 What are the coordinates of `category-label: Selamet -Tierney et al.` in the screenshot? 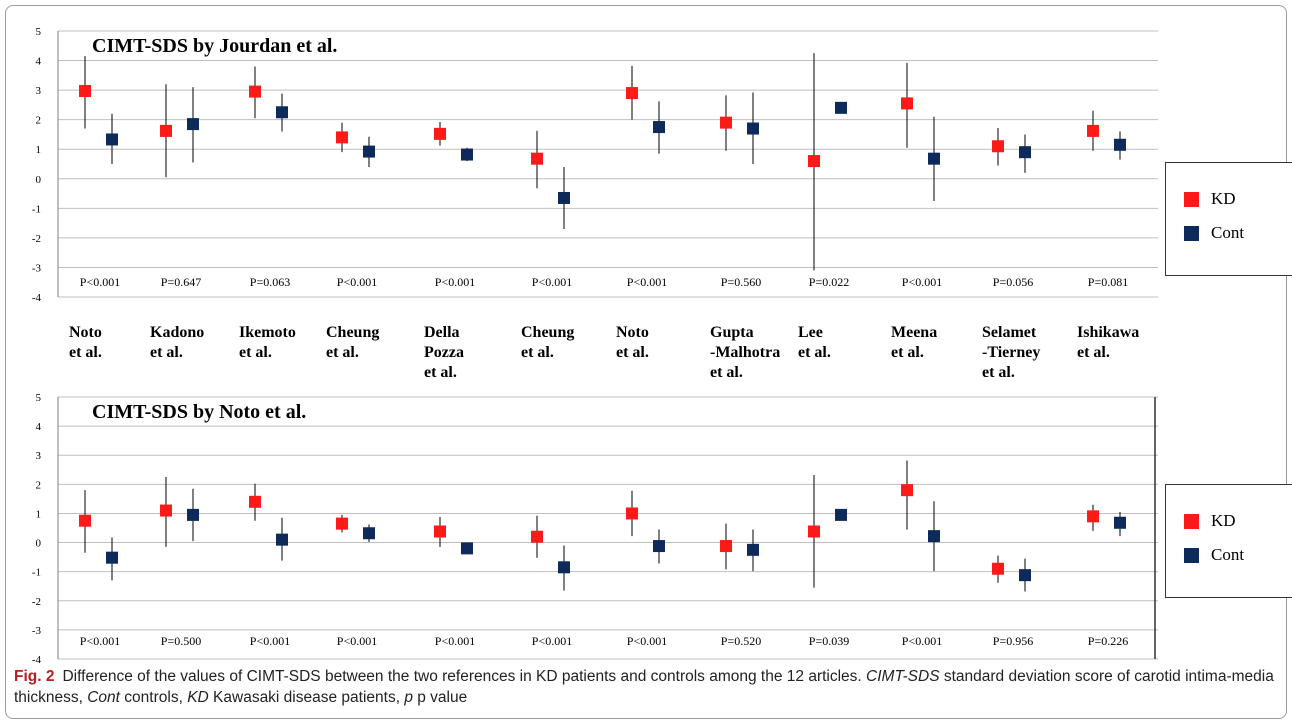 It's located at (1011, 352).